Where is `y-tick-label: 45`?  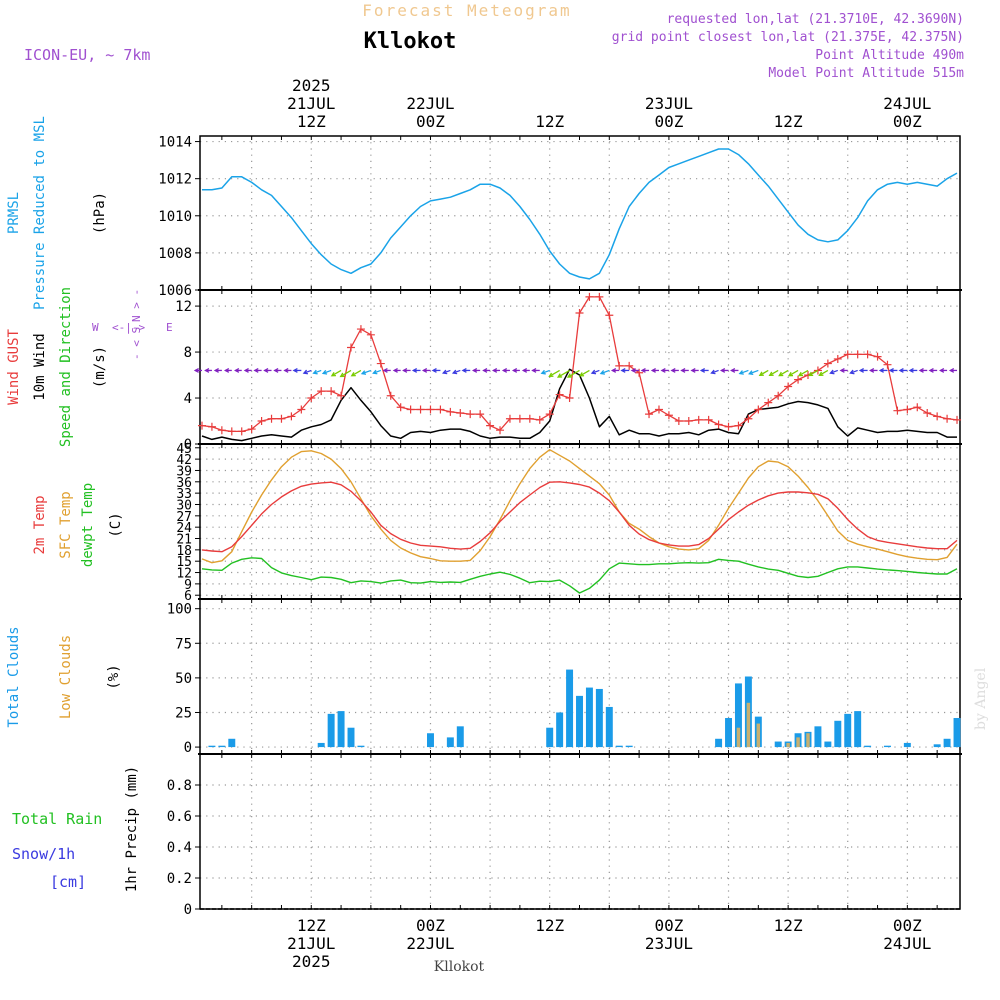 y-tick-label: 45 is located at coordinates (184, 449).